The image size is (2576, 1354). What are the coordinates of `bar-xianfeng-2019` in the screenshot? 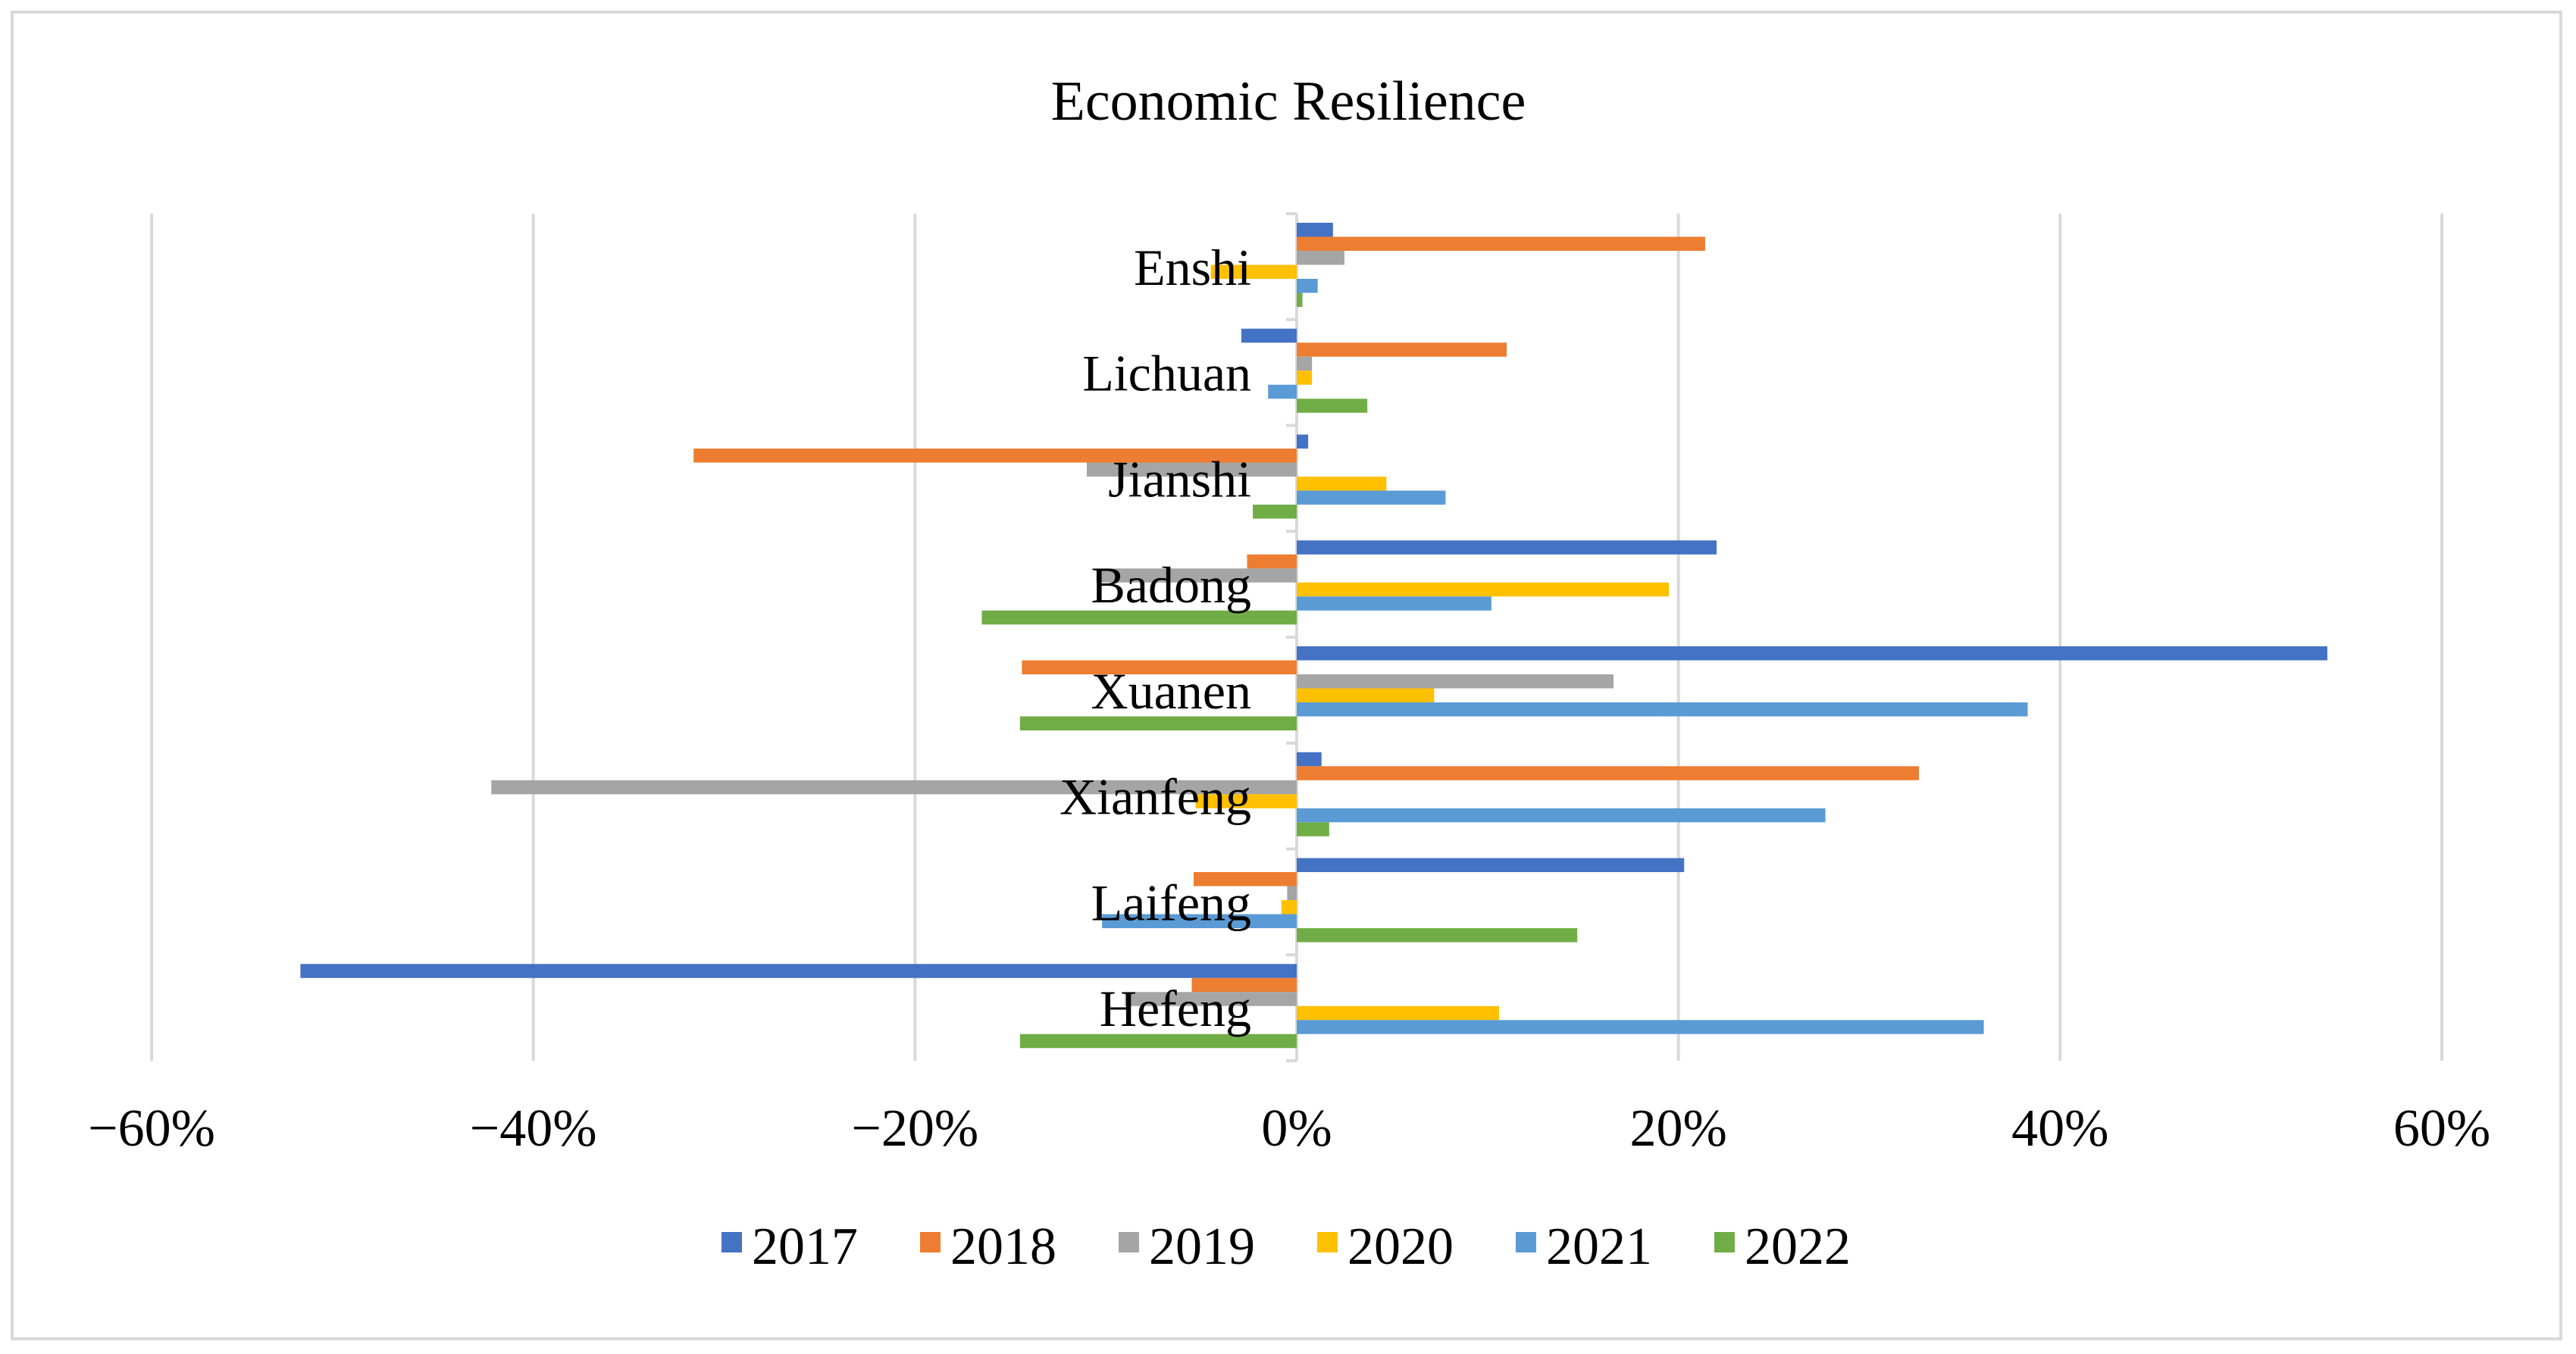 It's located at (894, 787).